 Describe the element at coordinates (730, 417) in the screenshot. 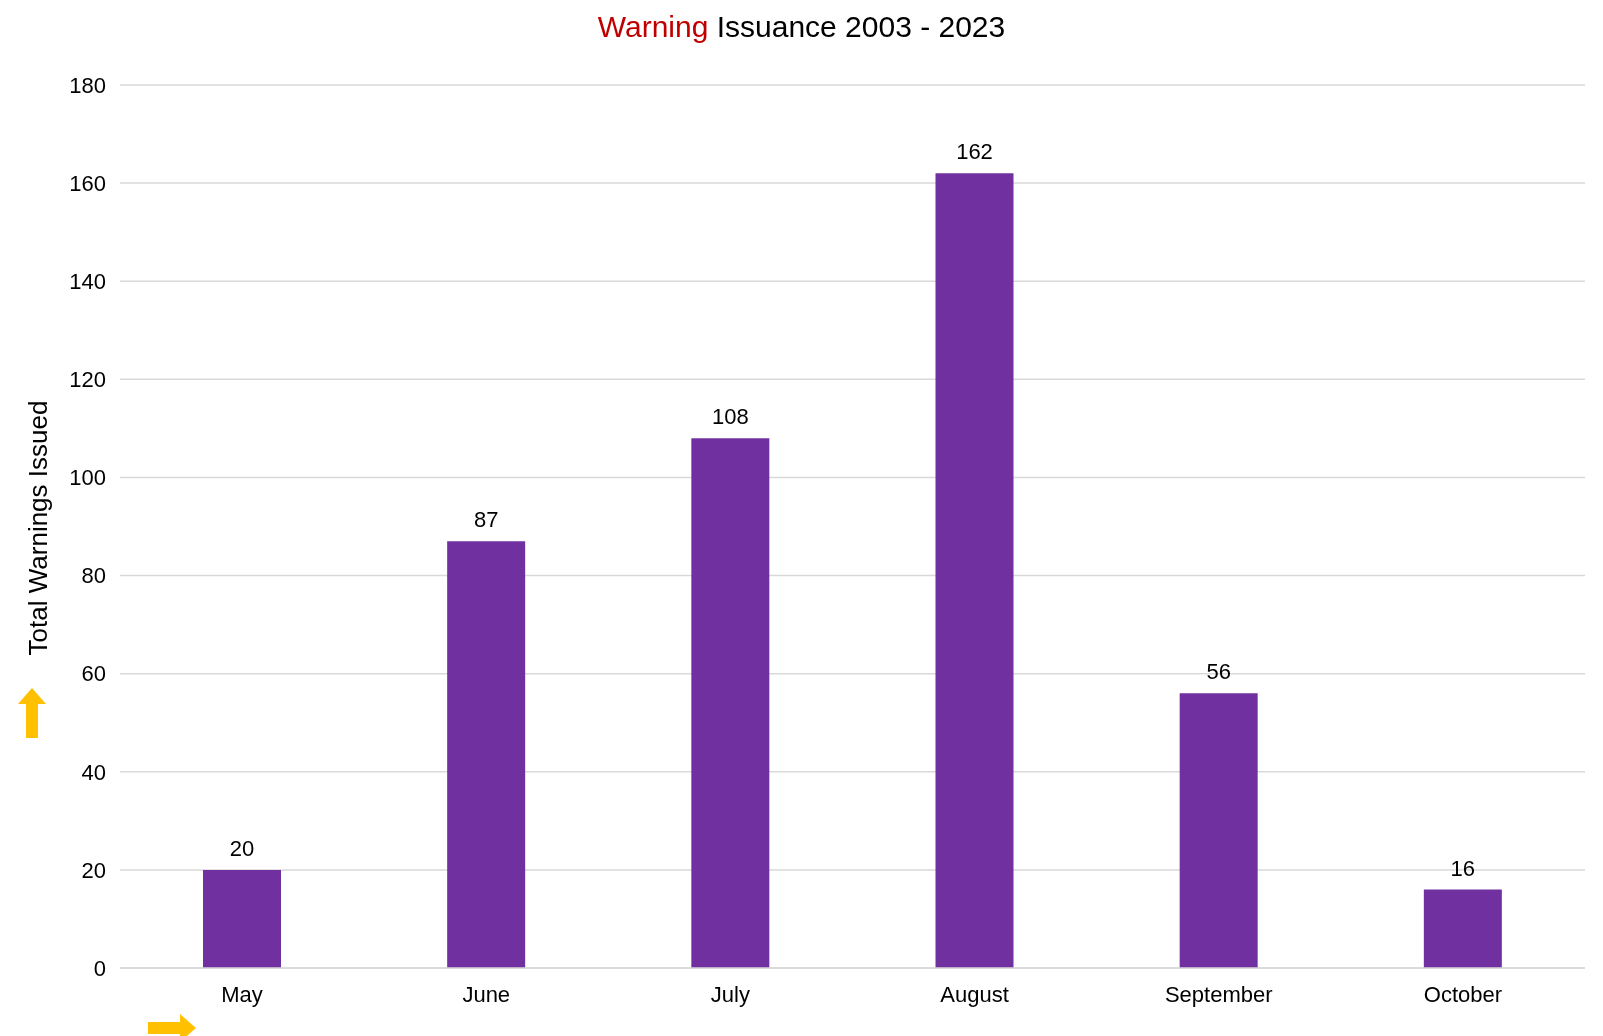

I see `data-label: 108` at that location.